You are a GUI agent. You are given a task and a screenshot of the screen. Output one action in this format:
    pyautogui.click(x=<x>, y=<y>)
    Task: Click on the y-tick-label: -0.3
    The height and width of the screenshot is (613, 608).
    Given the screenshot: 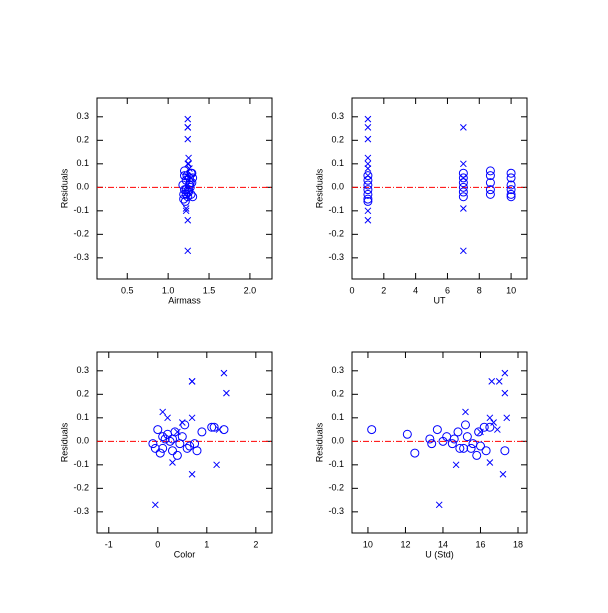 What is the action you would take?
    pyautogui.click(x=336, y=511)
    